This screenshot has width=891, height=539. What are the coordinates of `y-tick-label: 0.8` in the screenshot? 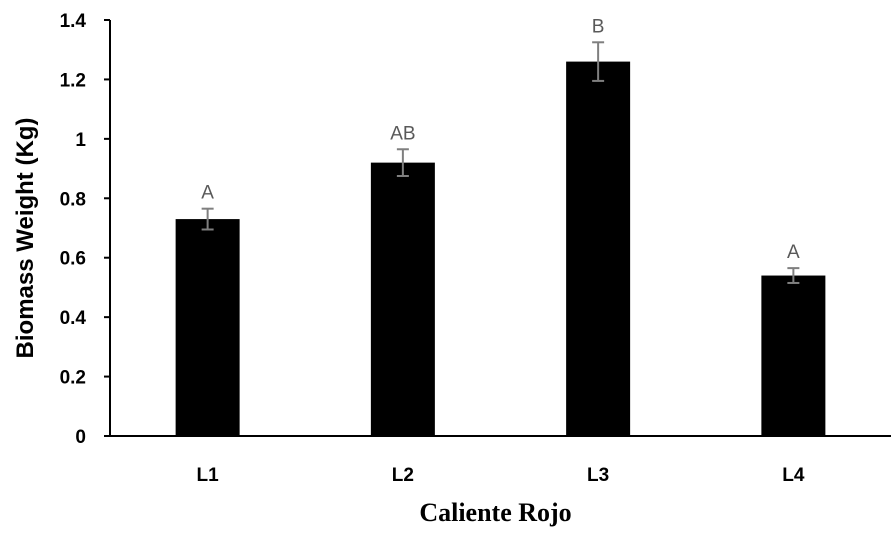 It's located at (73, 199).